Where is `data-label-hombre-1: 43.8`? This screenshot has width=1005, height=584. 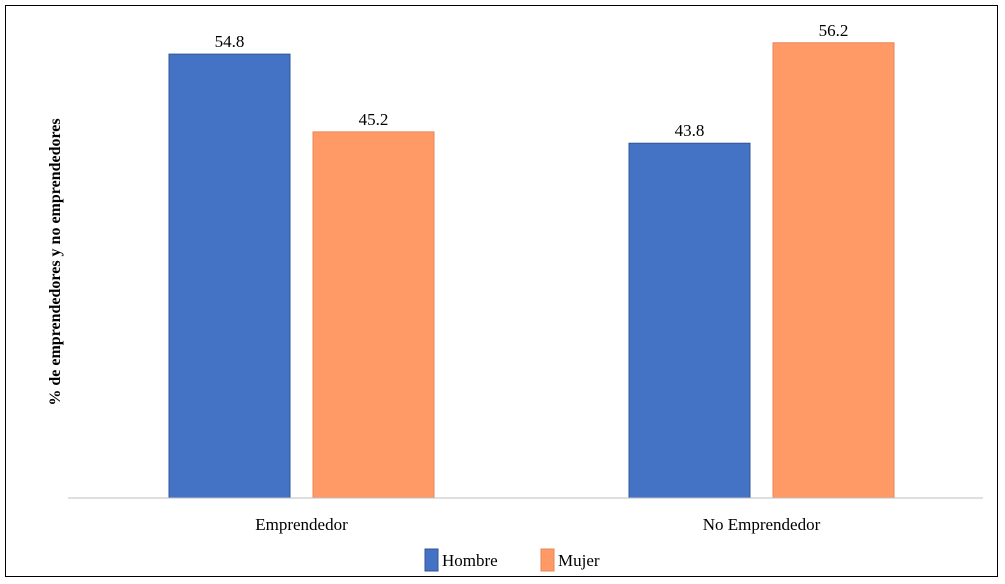
data-label-hombre-1: 43.8 is located at coordinates (690, 130).